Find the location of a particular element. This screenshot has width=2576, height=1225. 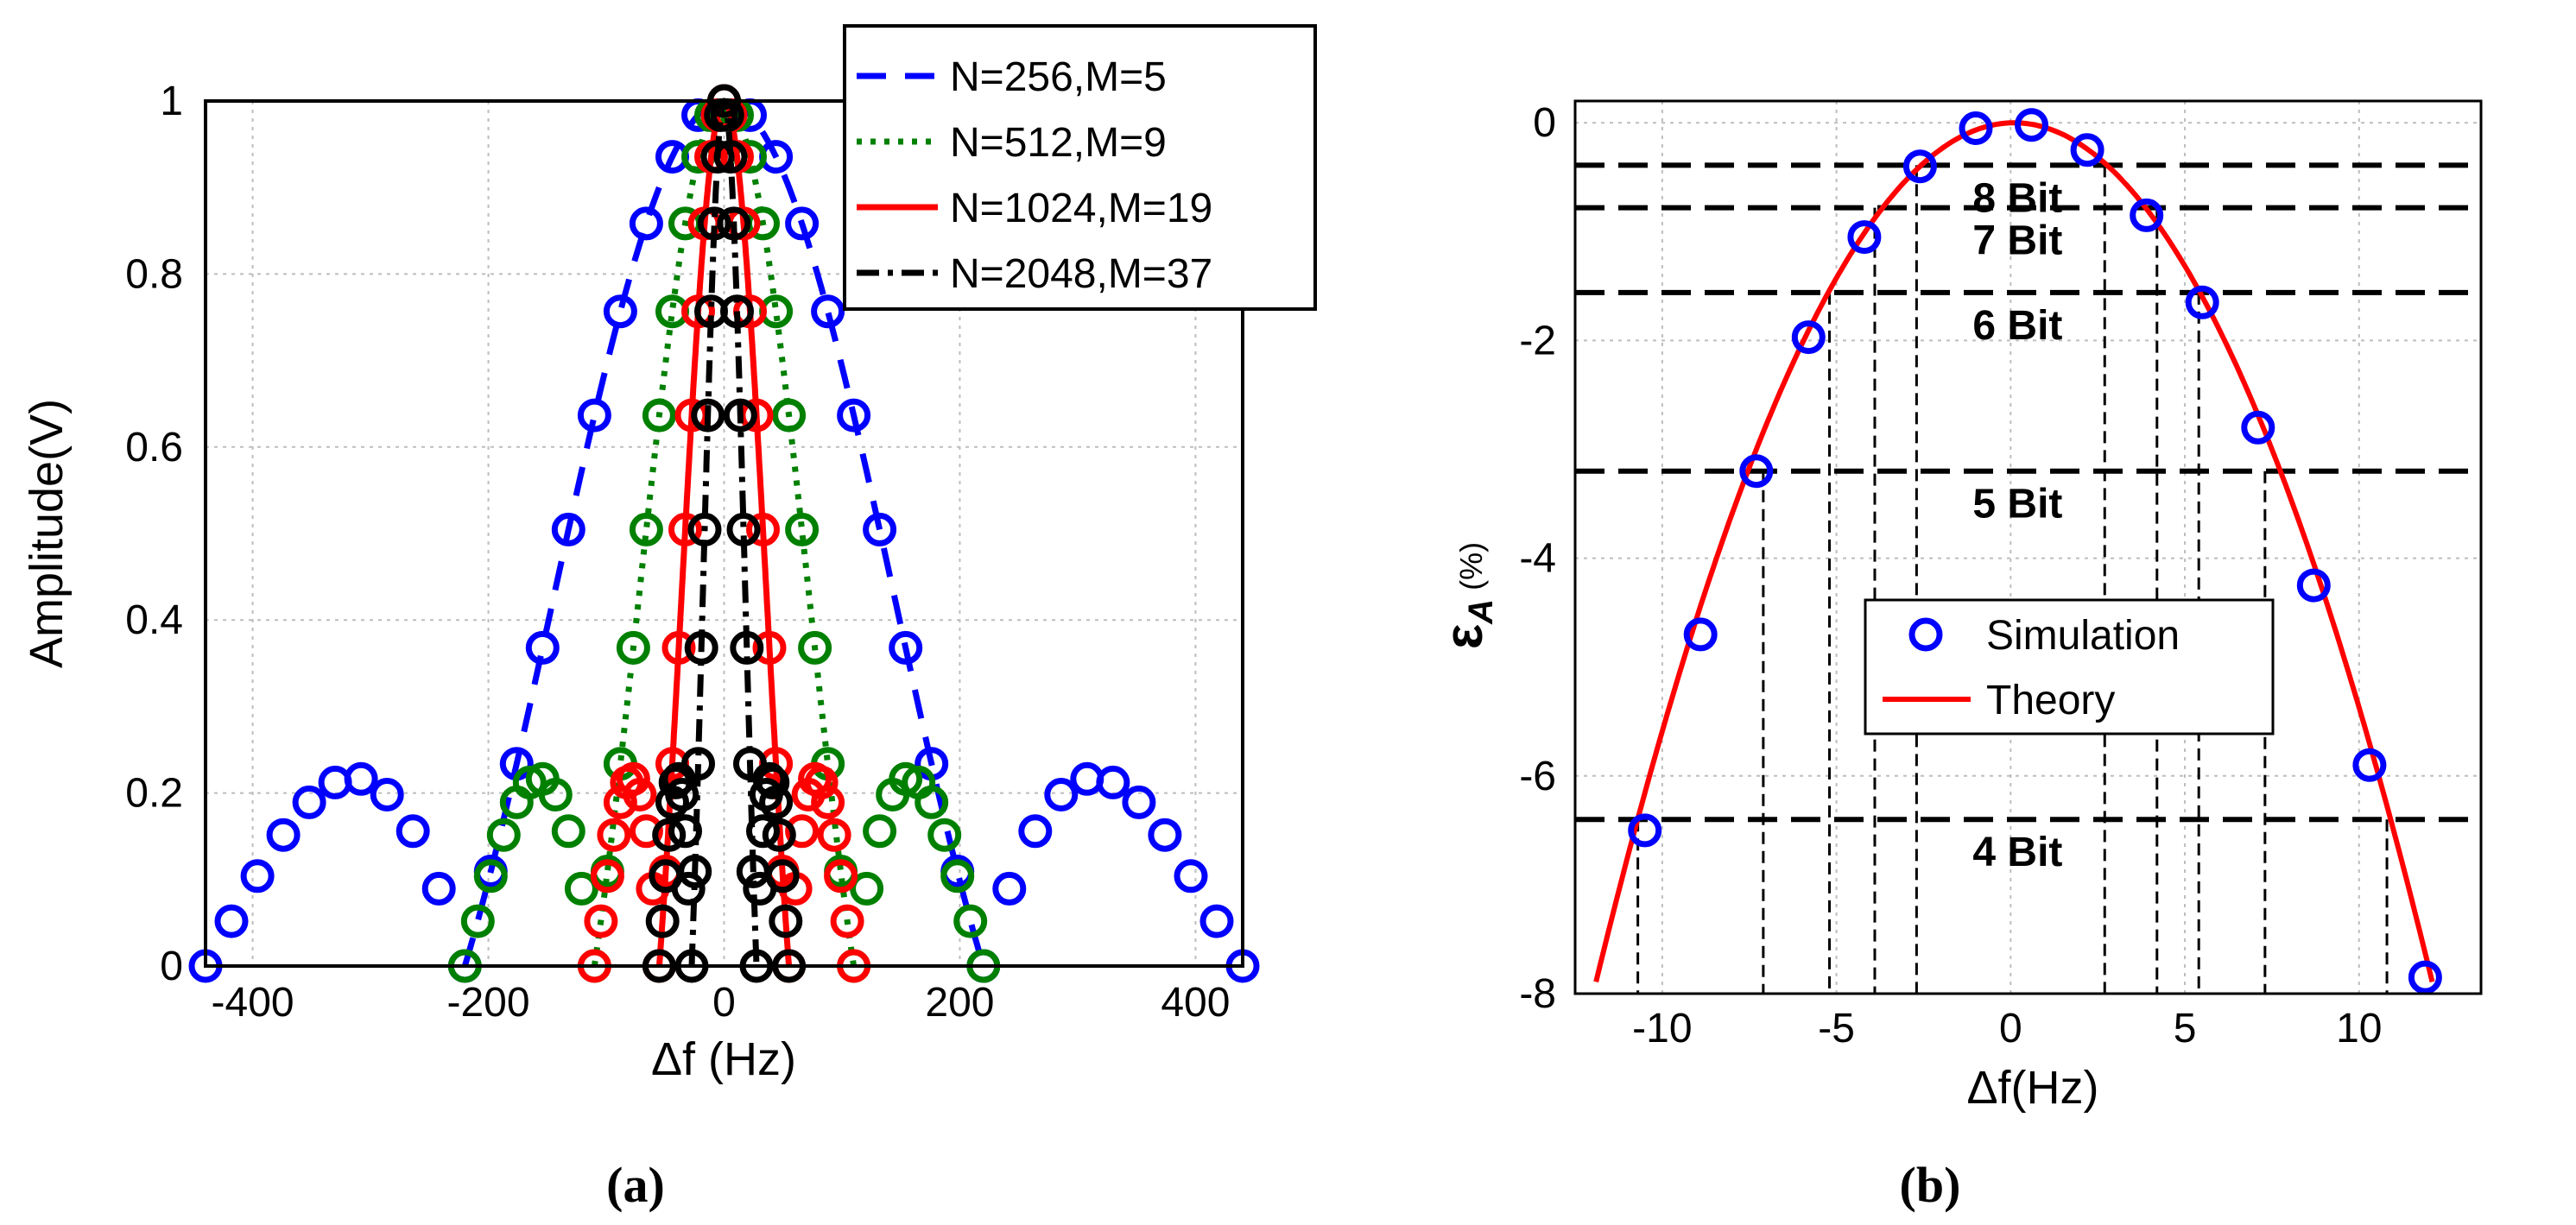

legend-label: Simulation is located at coordinates (2083, 636).